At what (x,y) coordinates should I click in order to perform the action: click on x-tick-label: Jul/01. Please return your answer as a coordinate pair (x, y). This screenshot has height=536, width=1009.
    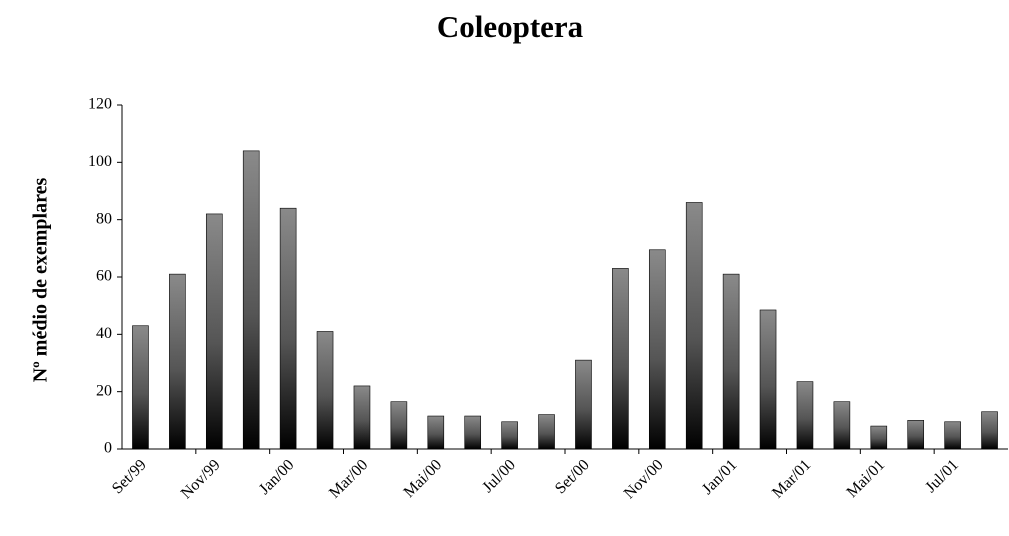
    Looking at the image, I should click on (942, 476).